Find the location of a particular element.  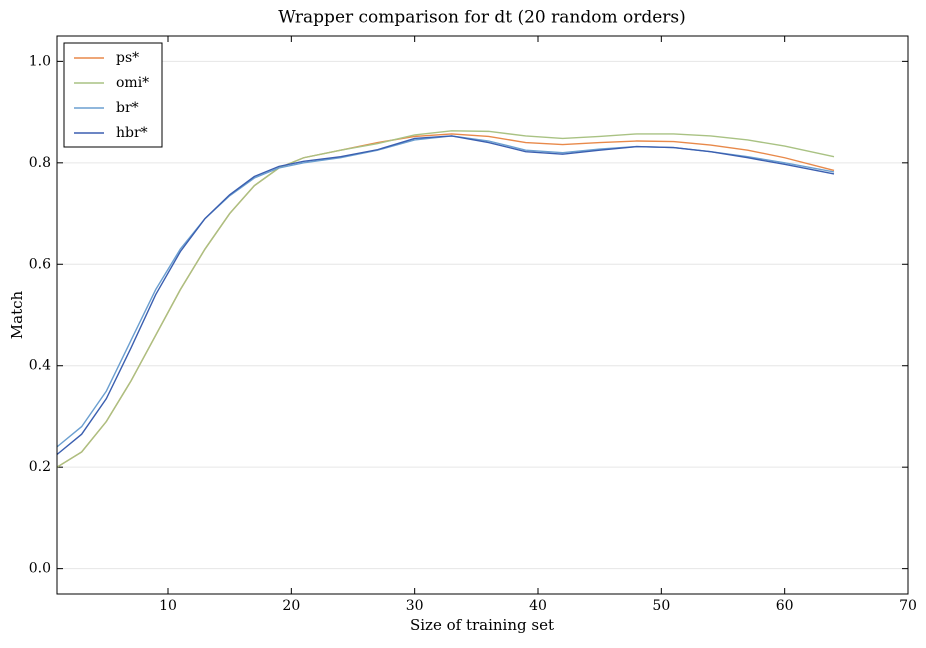

y-tick-label: 0.6 is located at coordinates (40, 264).